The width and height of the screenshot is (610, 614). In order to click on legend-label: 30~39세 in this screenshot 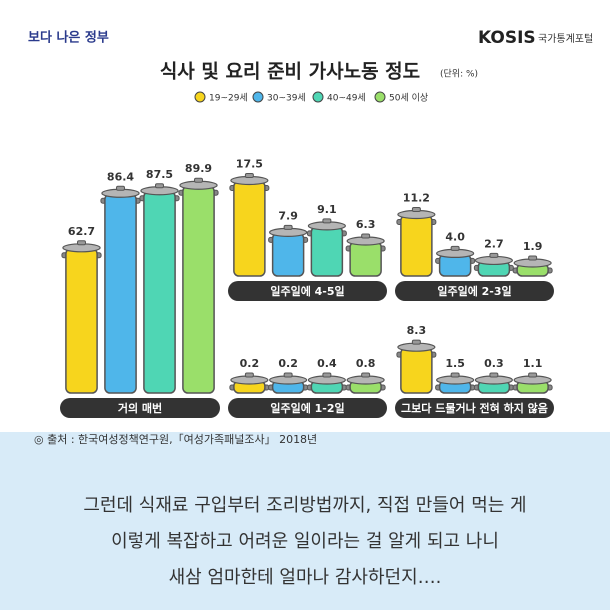, I will do `click(286, 98)`.